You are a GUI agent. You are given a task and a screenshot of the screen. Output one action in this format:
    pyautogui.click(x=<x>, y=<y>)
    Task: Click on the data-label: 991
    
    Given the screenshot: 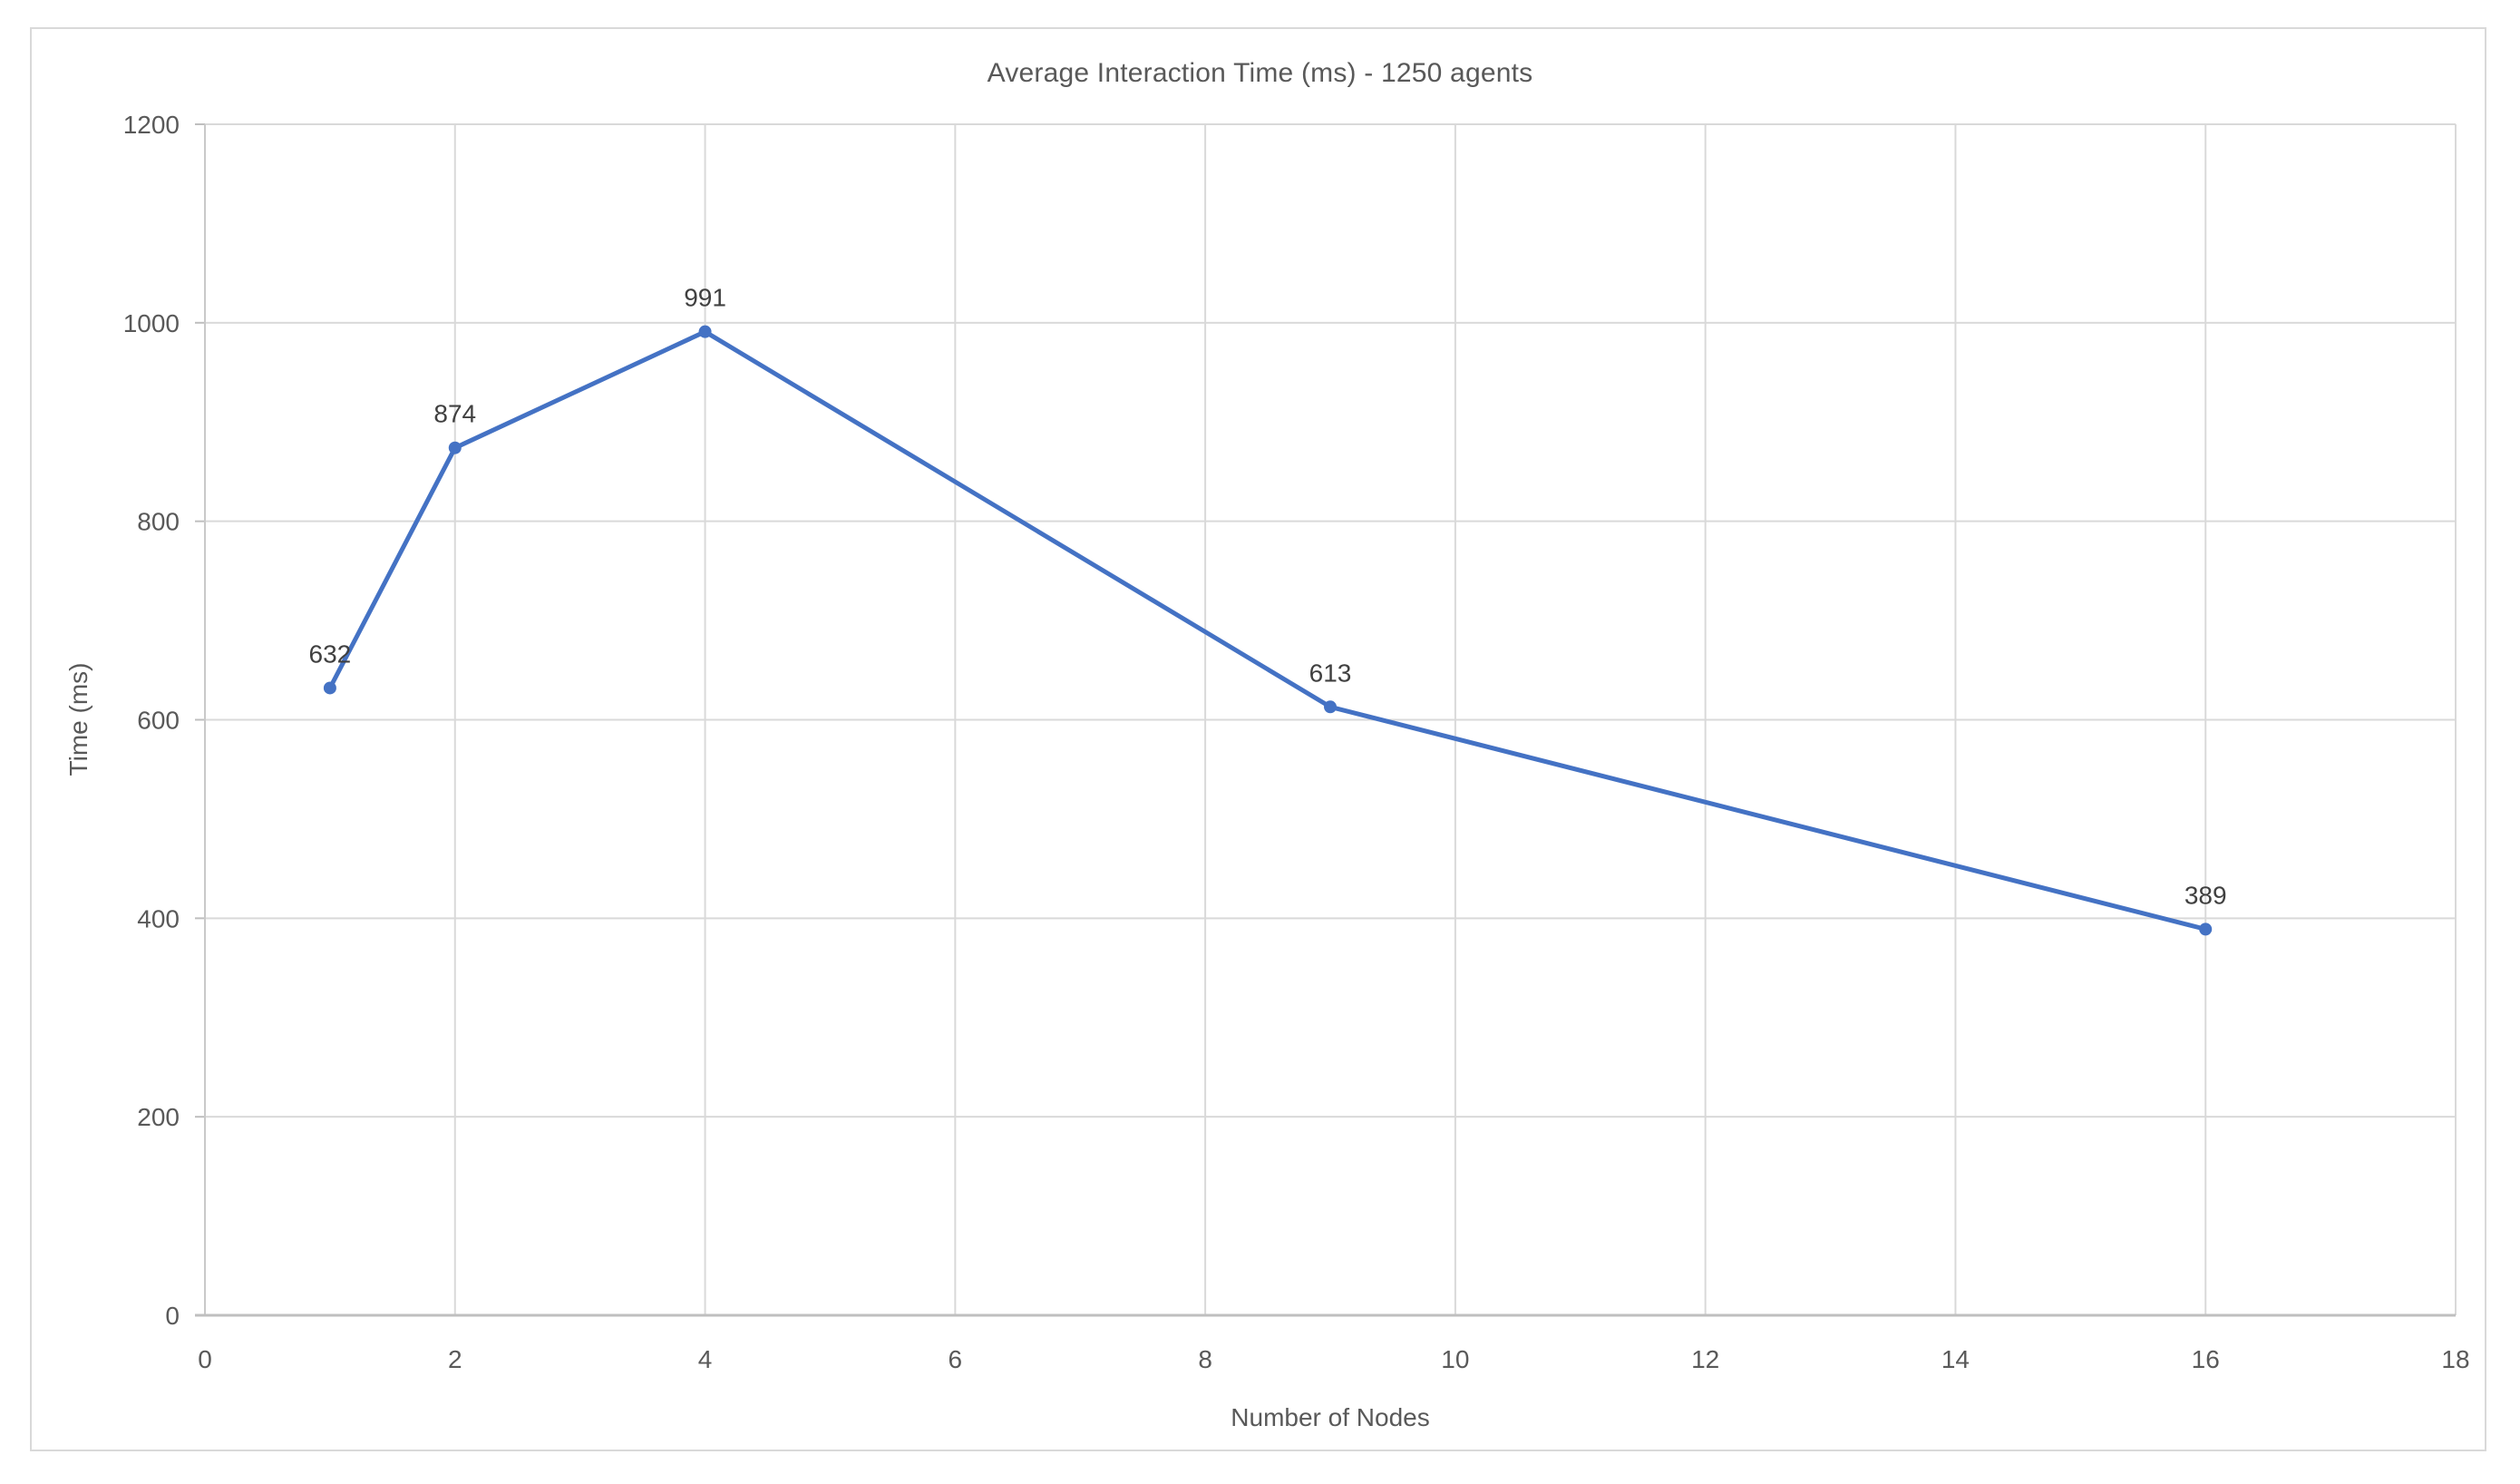 What is the action you would take?
    pyautogui.click(x=705, y=298)
    